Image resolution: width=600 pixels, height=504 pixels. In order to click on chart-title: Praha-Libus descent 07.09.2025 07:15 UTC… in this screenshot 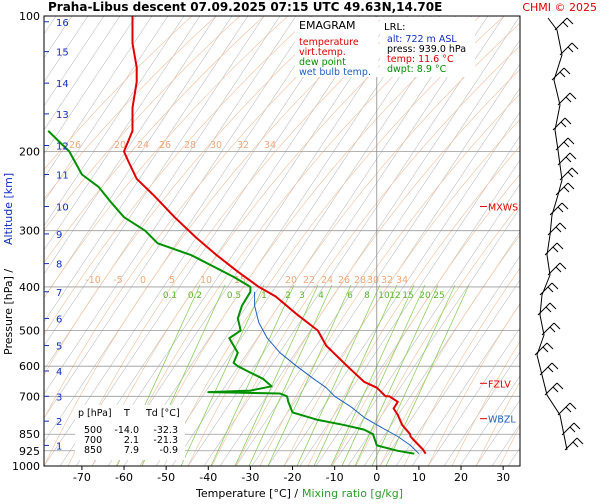, I will do `click(245, 7)`.